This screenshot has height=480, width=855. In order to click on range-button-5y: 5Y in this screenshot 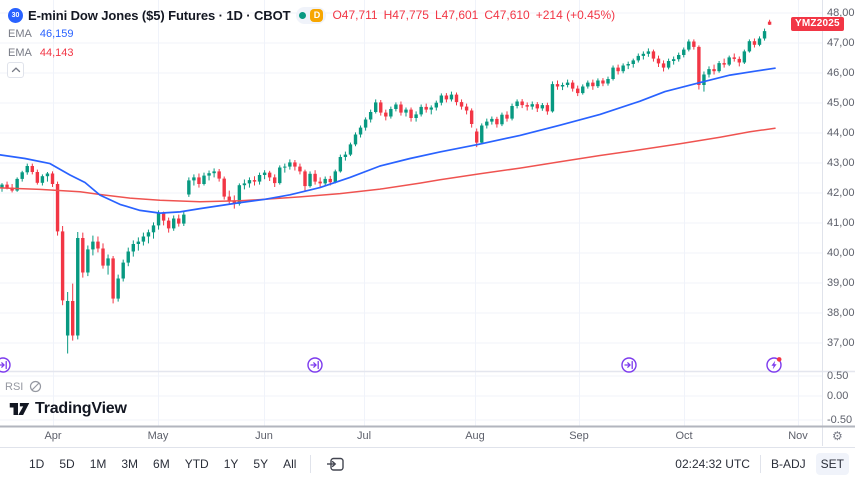, I will do `click(261, 464)`.